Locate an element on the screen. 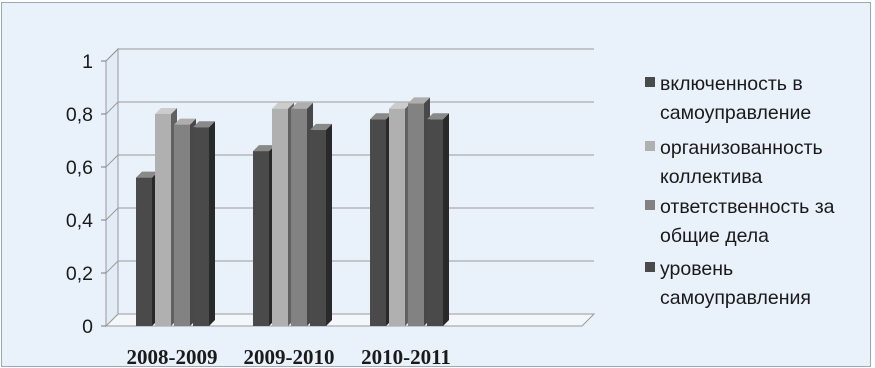  legend-item-organization: организованность коллектива is located at coordinates (760, 163).